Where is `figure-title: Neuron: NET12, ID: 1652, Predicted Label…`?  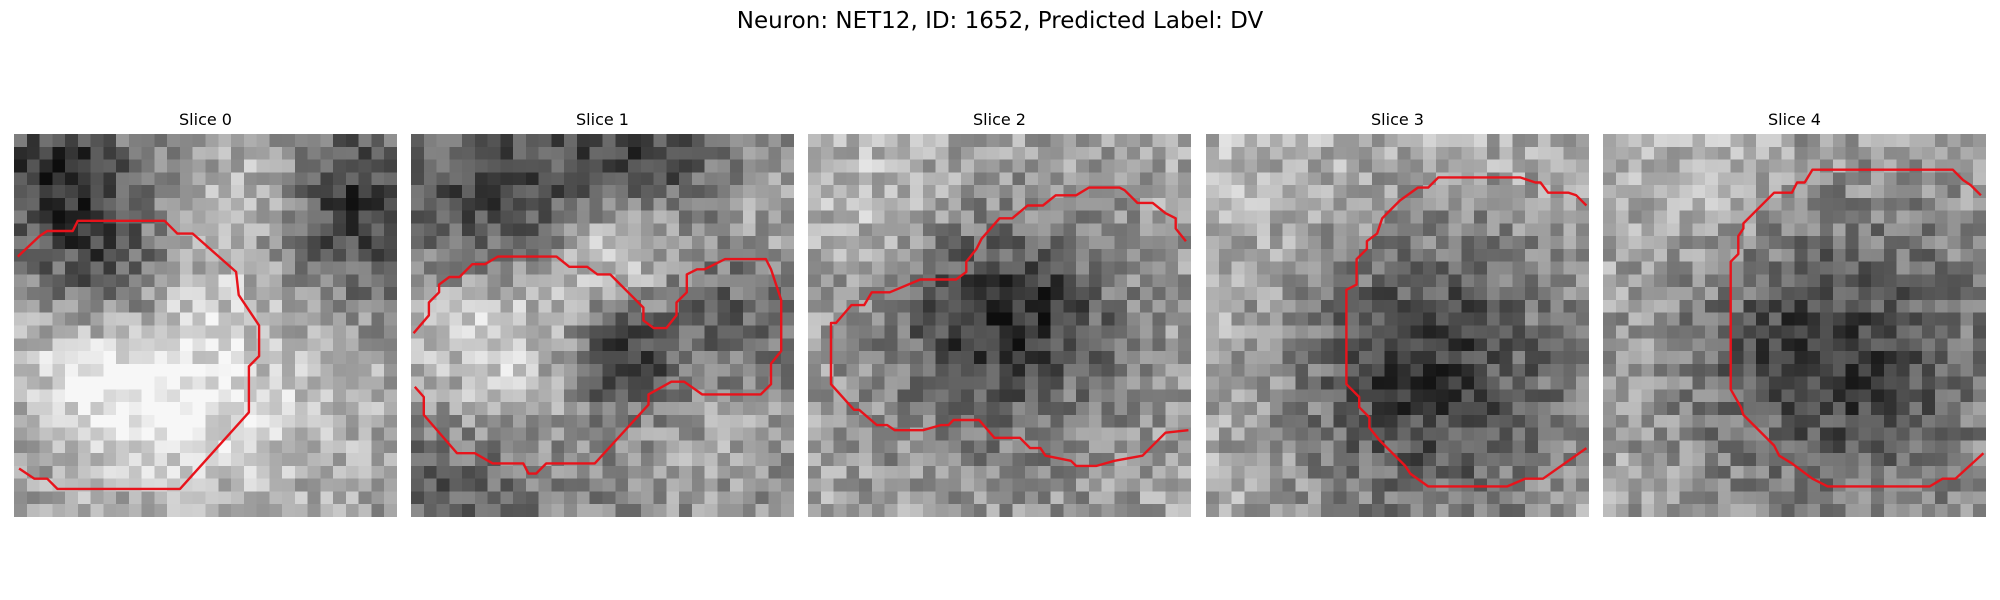
figure-title: Neuron: NET12, ID: 1652, Predicted Label… is located at coordinates (1000, 21).